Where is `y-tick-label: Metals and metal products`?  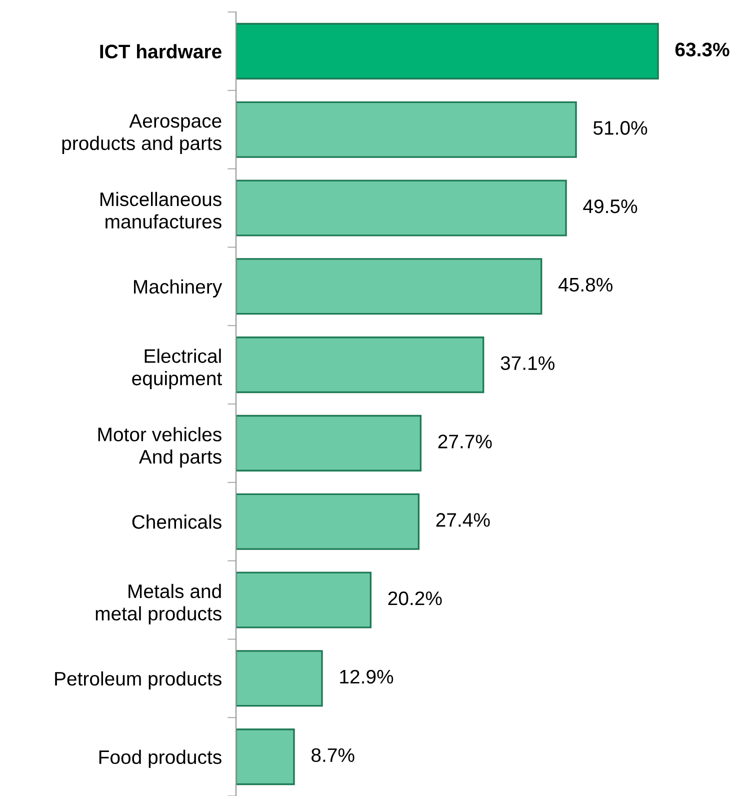
y-tick-label: Metals and metal products is located at coordinates (159, 604).